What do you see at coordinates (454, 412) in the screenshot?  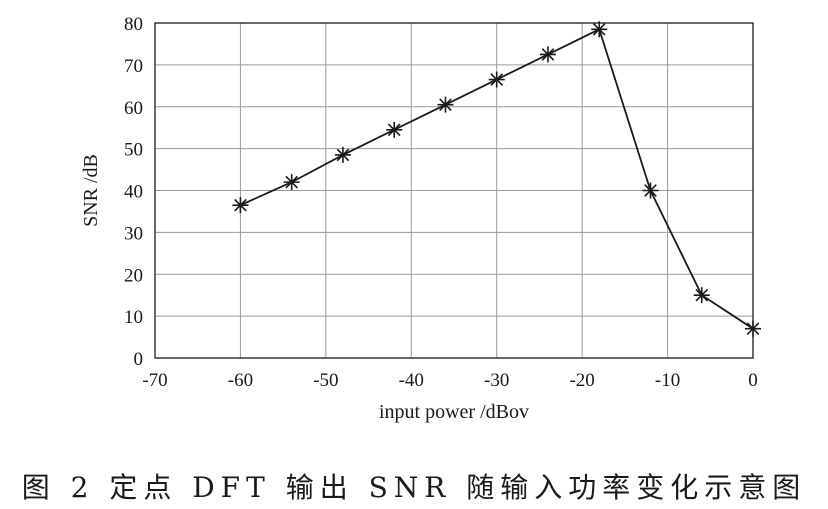 I see `x-axis-label: input power /dBov` at bounding box center [454, 412].